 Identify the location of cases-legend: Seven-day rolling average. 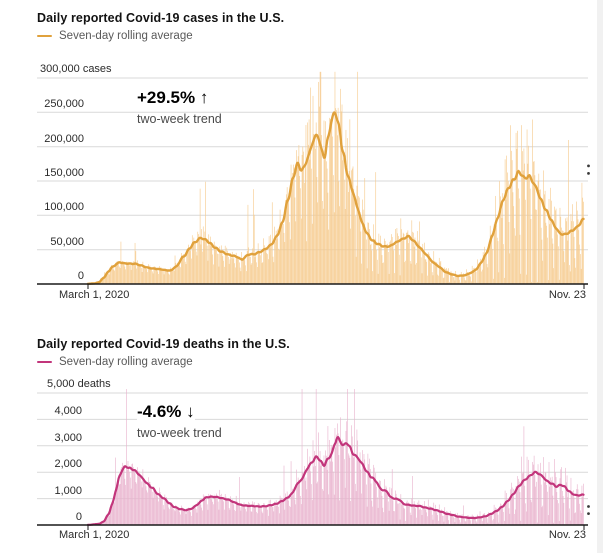
(115, 36).